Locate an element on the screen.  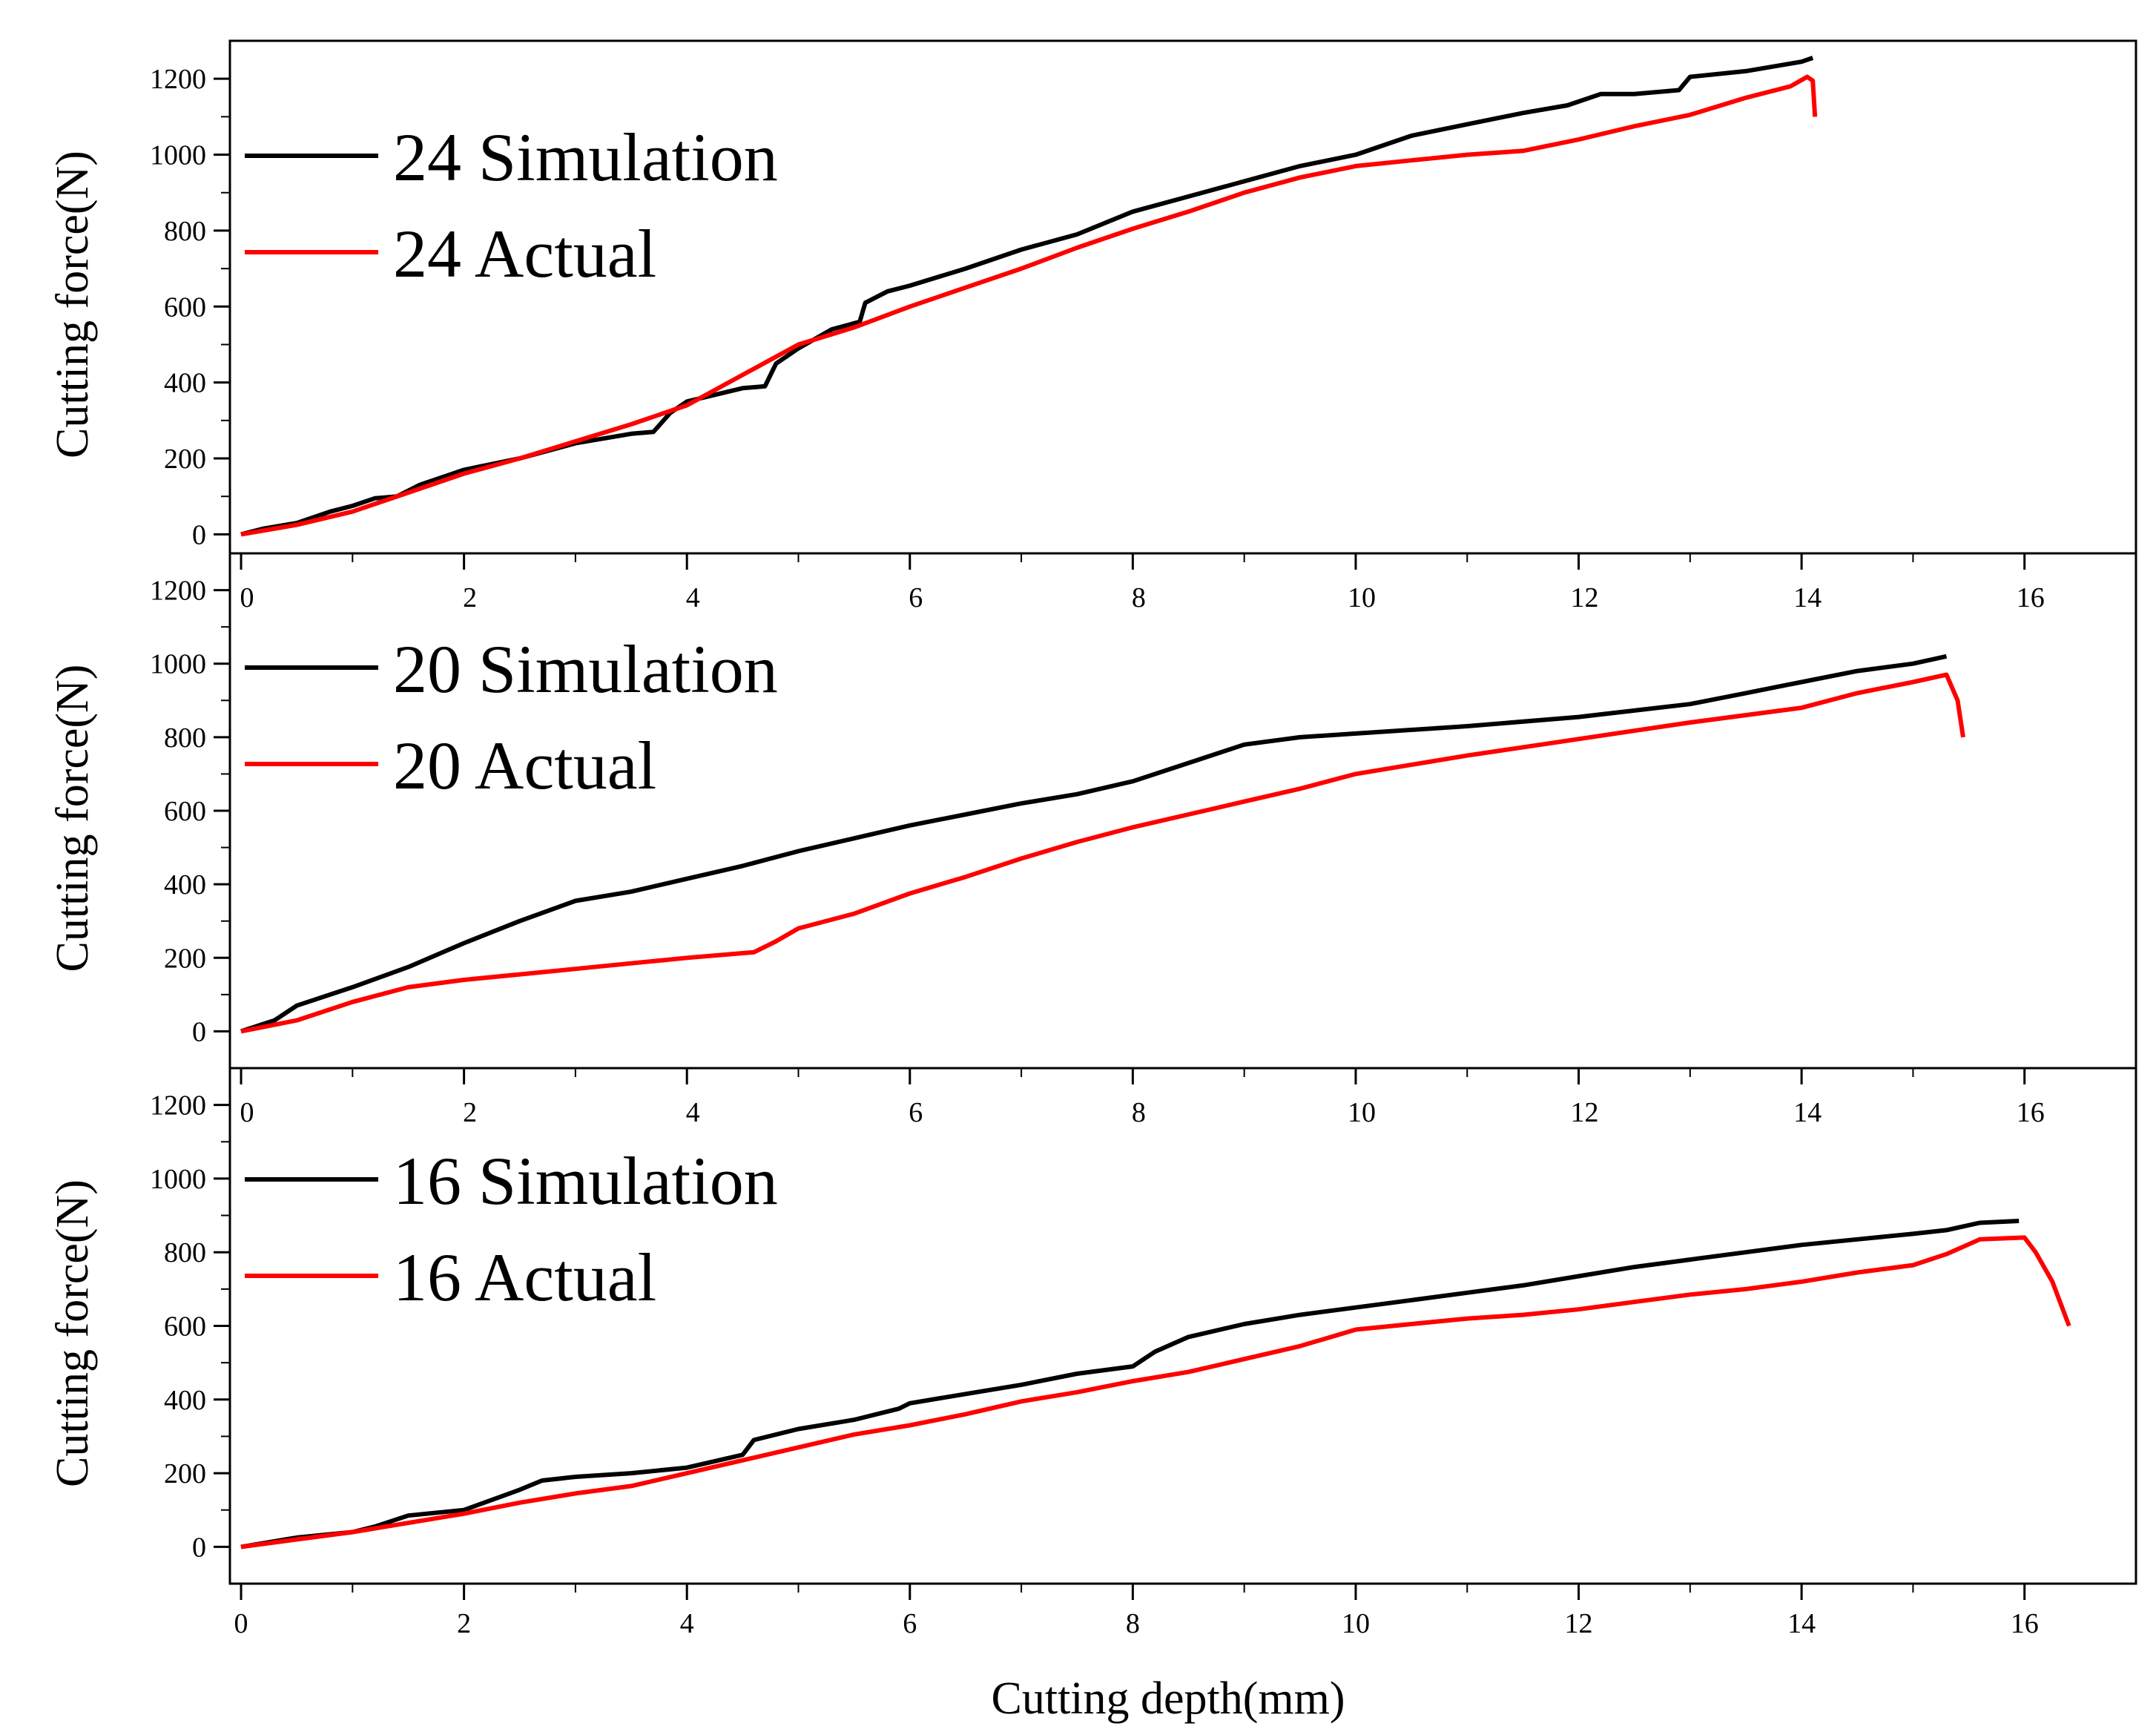
legend-label: 16 Simulation is located at coordinates (585, 1181).